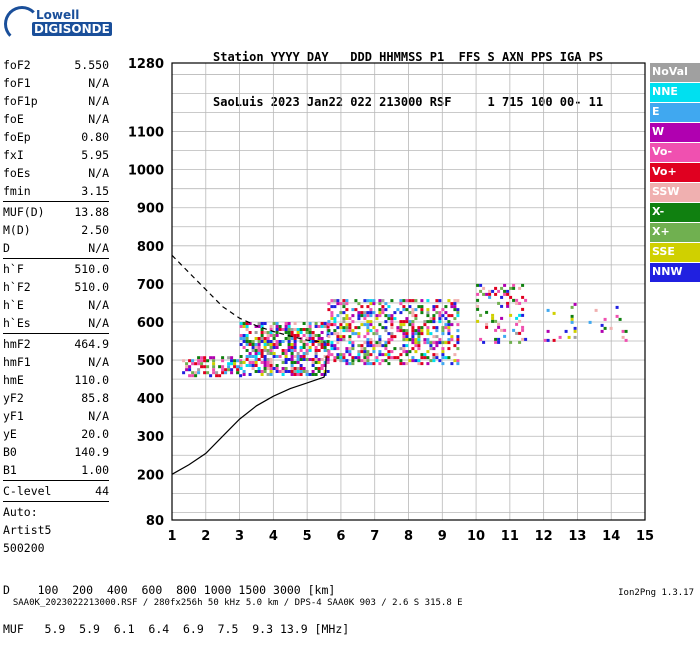 This screenshot has width=700, height=649. Describe the element at coordinates (95, 137) in the screenshot. I see `param-value: 0.80` at that location.